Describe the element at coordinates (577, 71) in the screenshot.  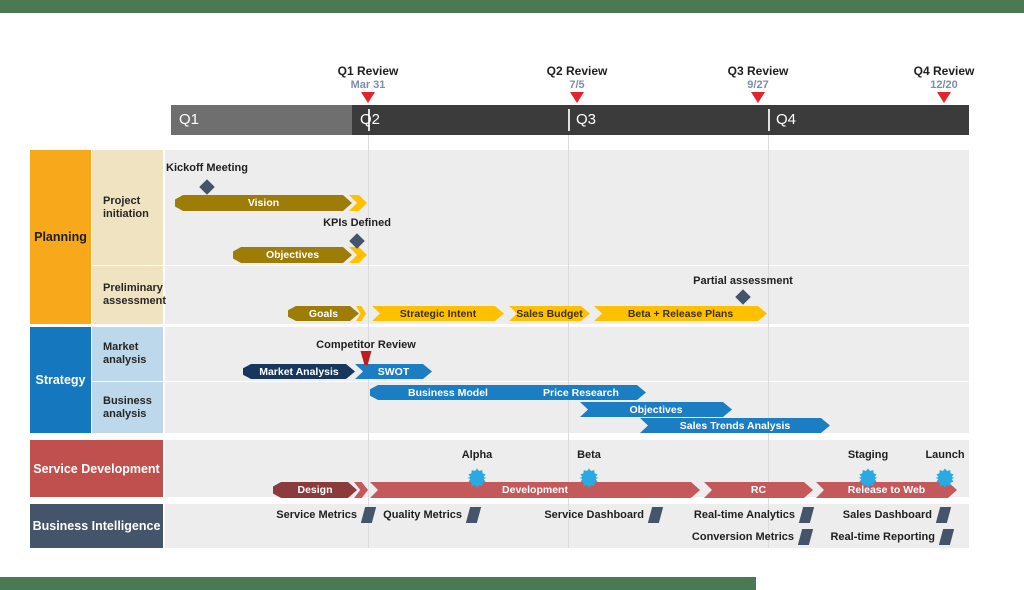
I see `review-title-q2-review: Q2 Review` at that location.